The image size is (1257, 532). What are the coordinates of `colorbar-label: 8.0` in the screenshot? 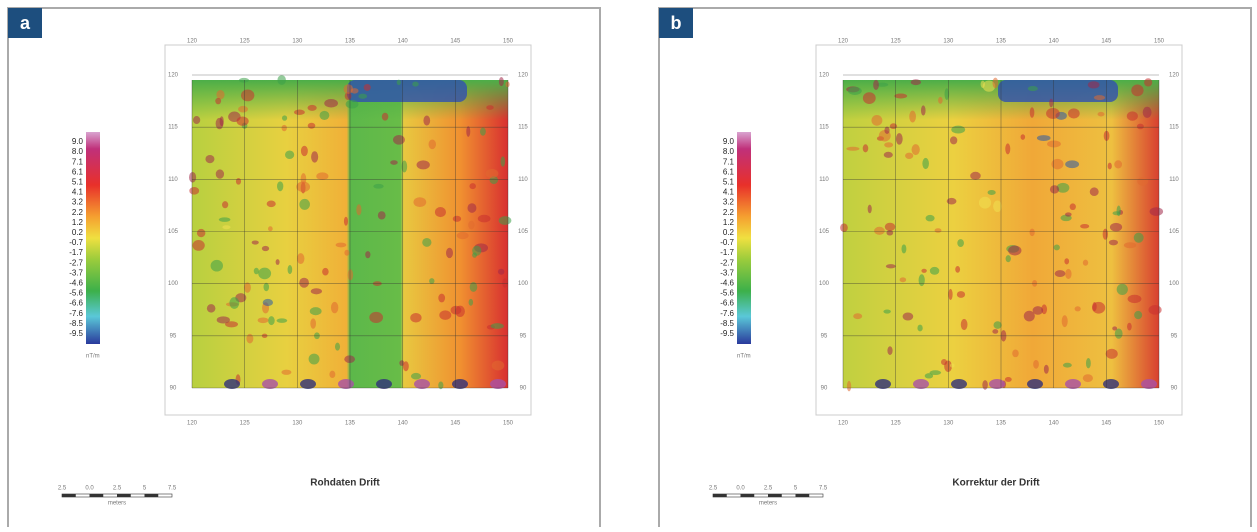 It's located at (729, 151).